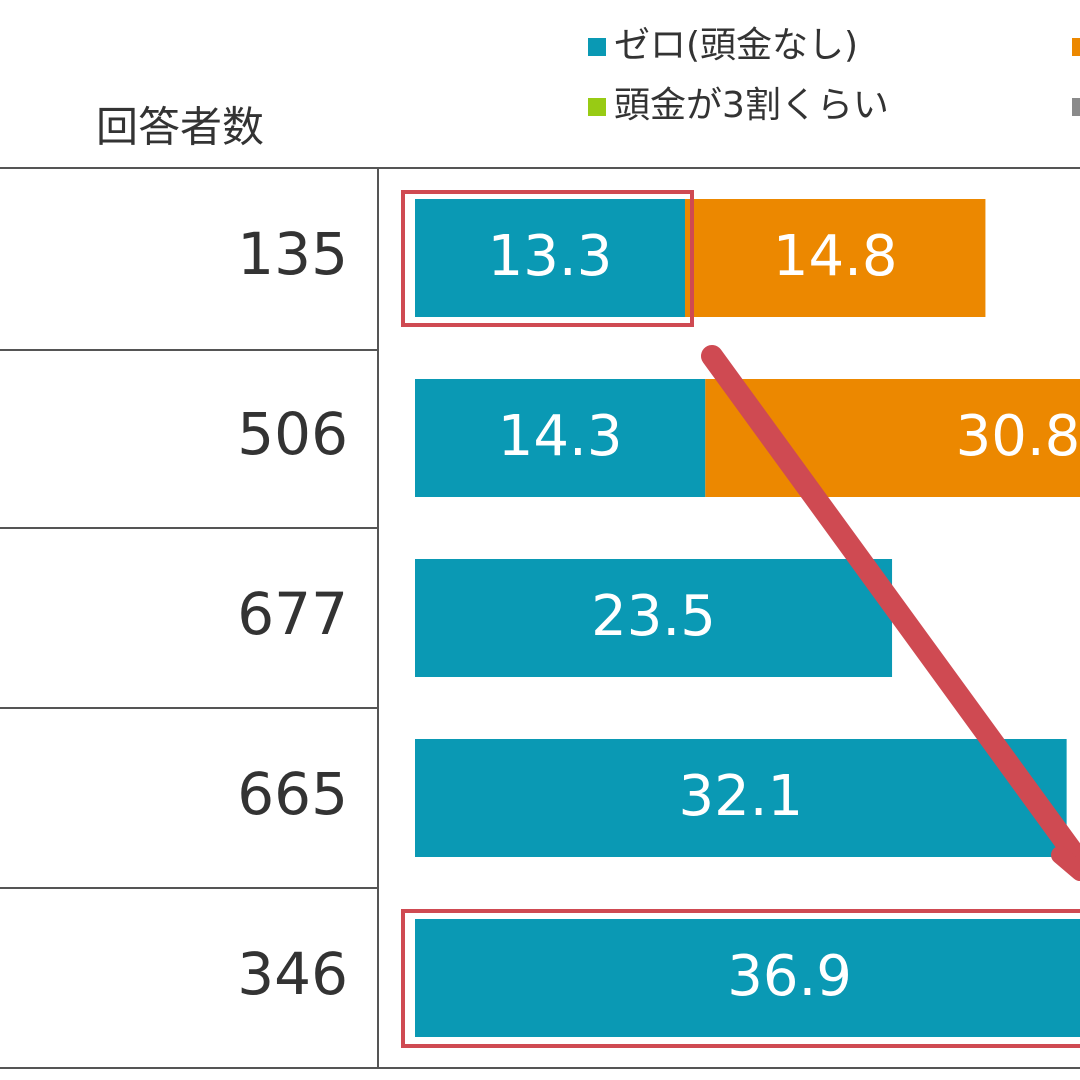  Describe the element at coordinates (1065, 863) in the screenshot. I see `arrow-head` at that location.